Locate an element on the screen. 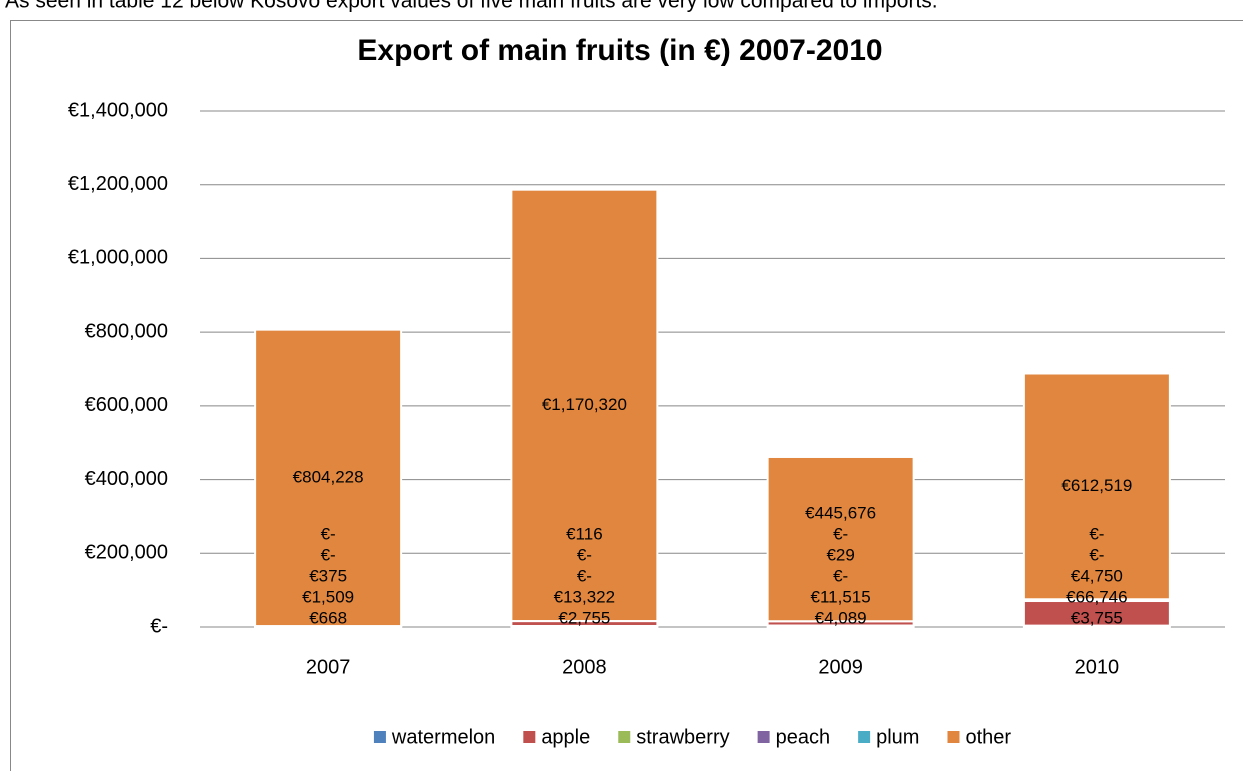  data-label: €1,509 is located at coordinates (328, 596).